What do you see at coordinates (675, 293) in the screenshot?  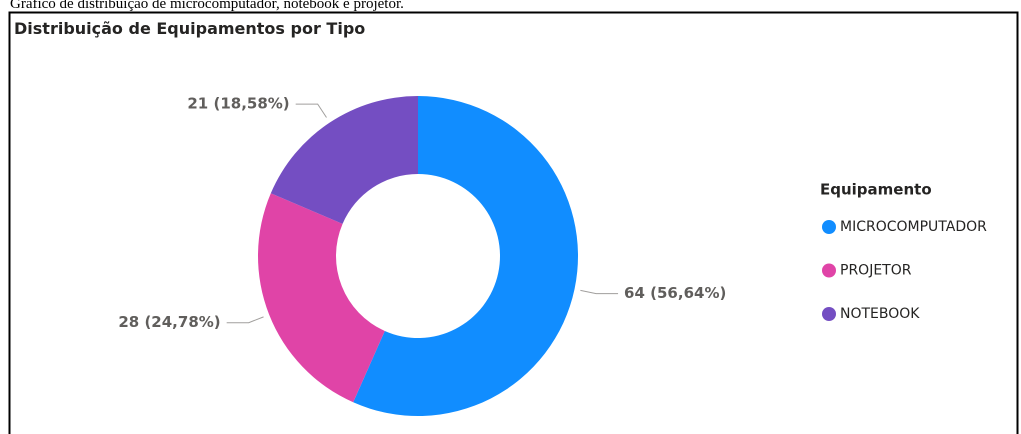 I see `data-label: 64 (56,64%)` at bounding box center [675, 293].